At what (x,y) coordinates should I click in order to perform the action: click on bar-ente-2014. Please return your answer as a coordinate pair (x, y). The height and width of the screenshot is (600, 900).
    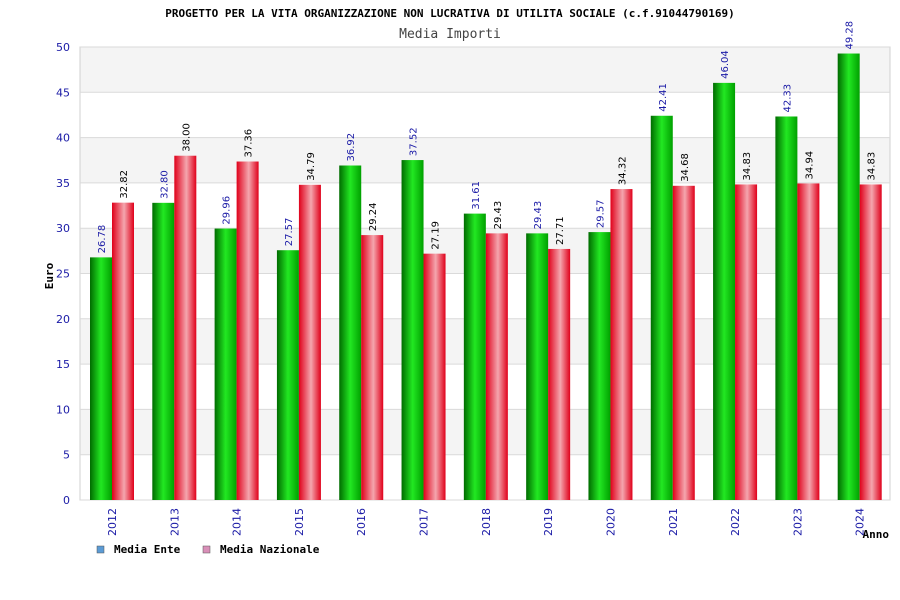
    Looking at the image, I should click on (225, 364).